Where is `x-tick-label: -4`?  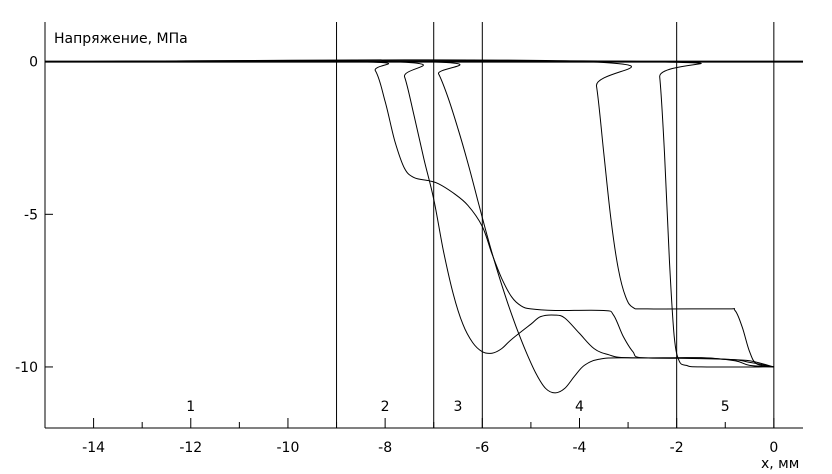 x-tick-label: -4 is located at coordinates (580, 448).